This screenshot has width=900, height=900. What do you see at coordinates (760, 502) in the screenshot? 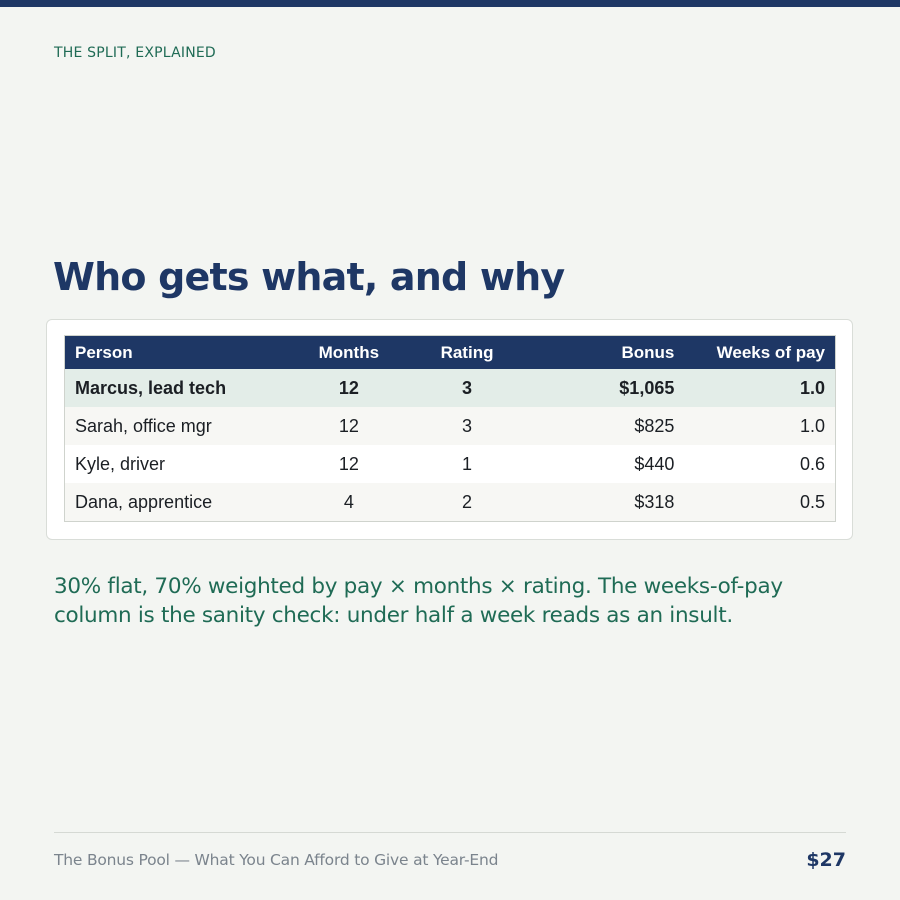
I see `cell-weeks-of-pay: 0.5` at bounding box center [760, 502].